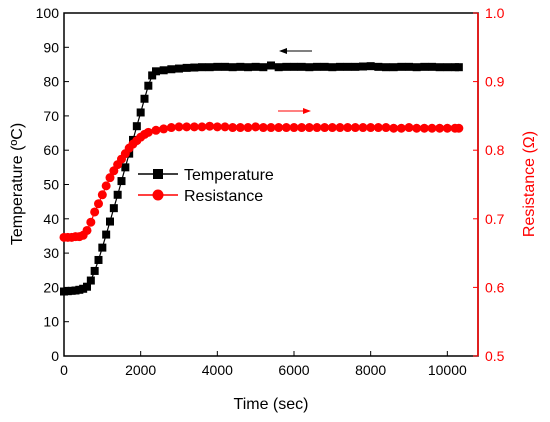 Image resolution: width=550 pixels, height=422 pixels. What do you see at coordinates (17, 184) in the screenshot?
I see `y-axis-title-left: Temperature (ºC)` at bounding box center [17, 184].